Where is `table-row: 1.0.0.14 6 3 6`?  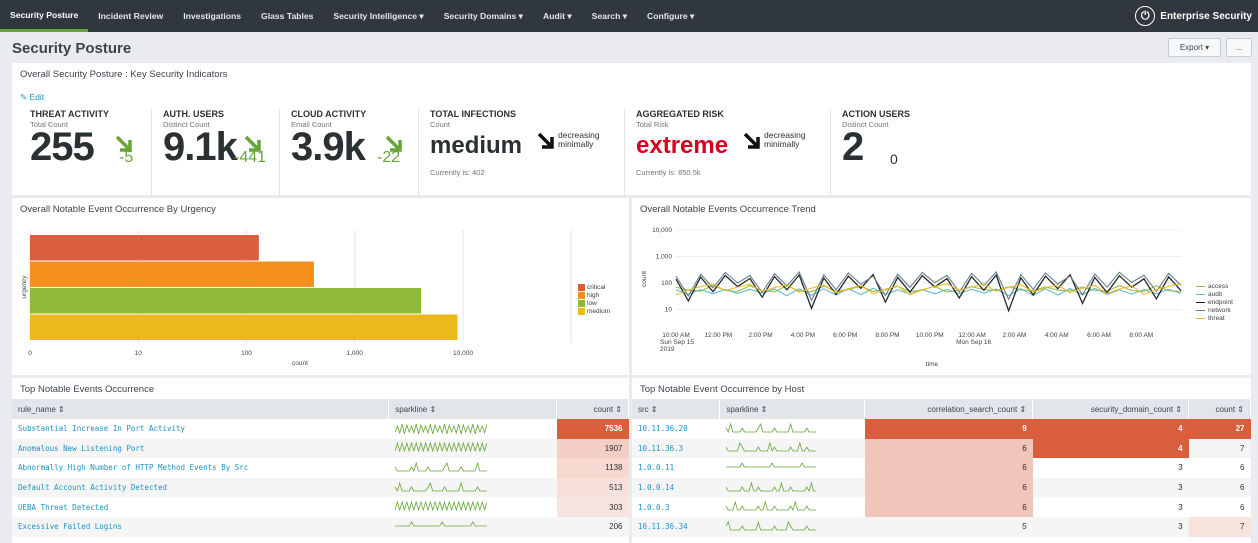
table-row: 1.0.0.14 6 3 6 is located at coordinates (941, 487).